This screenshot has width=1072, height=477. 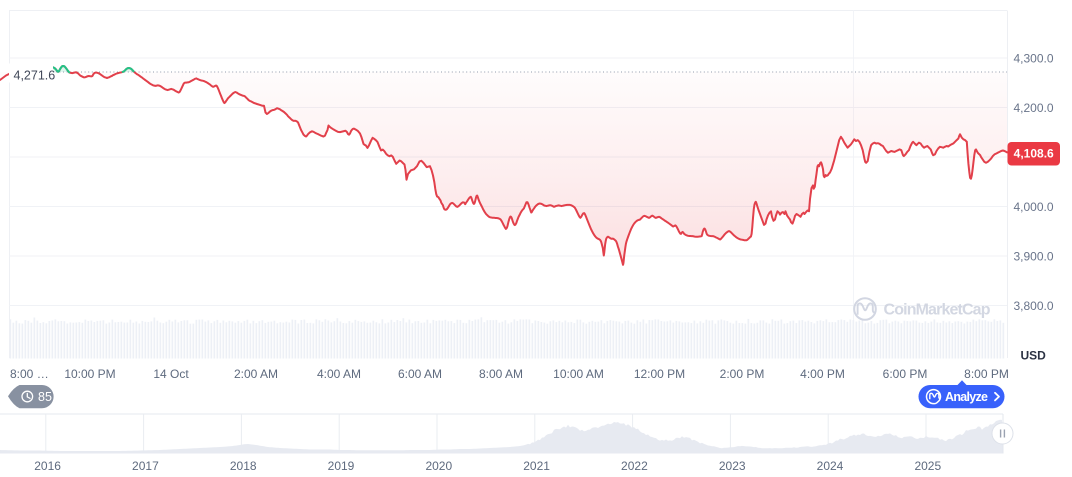 I want to click on svg-text: 4,000.0, so click(x=1034, y=207).